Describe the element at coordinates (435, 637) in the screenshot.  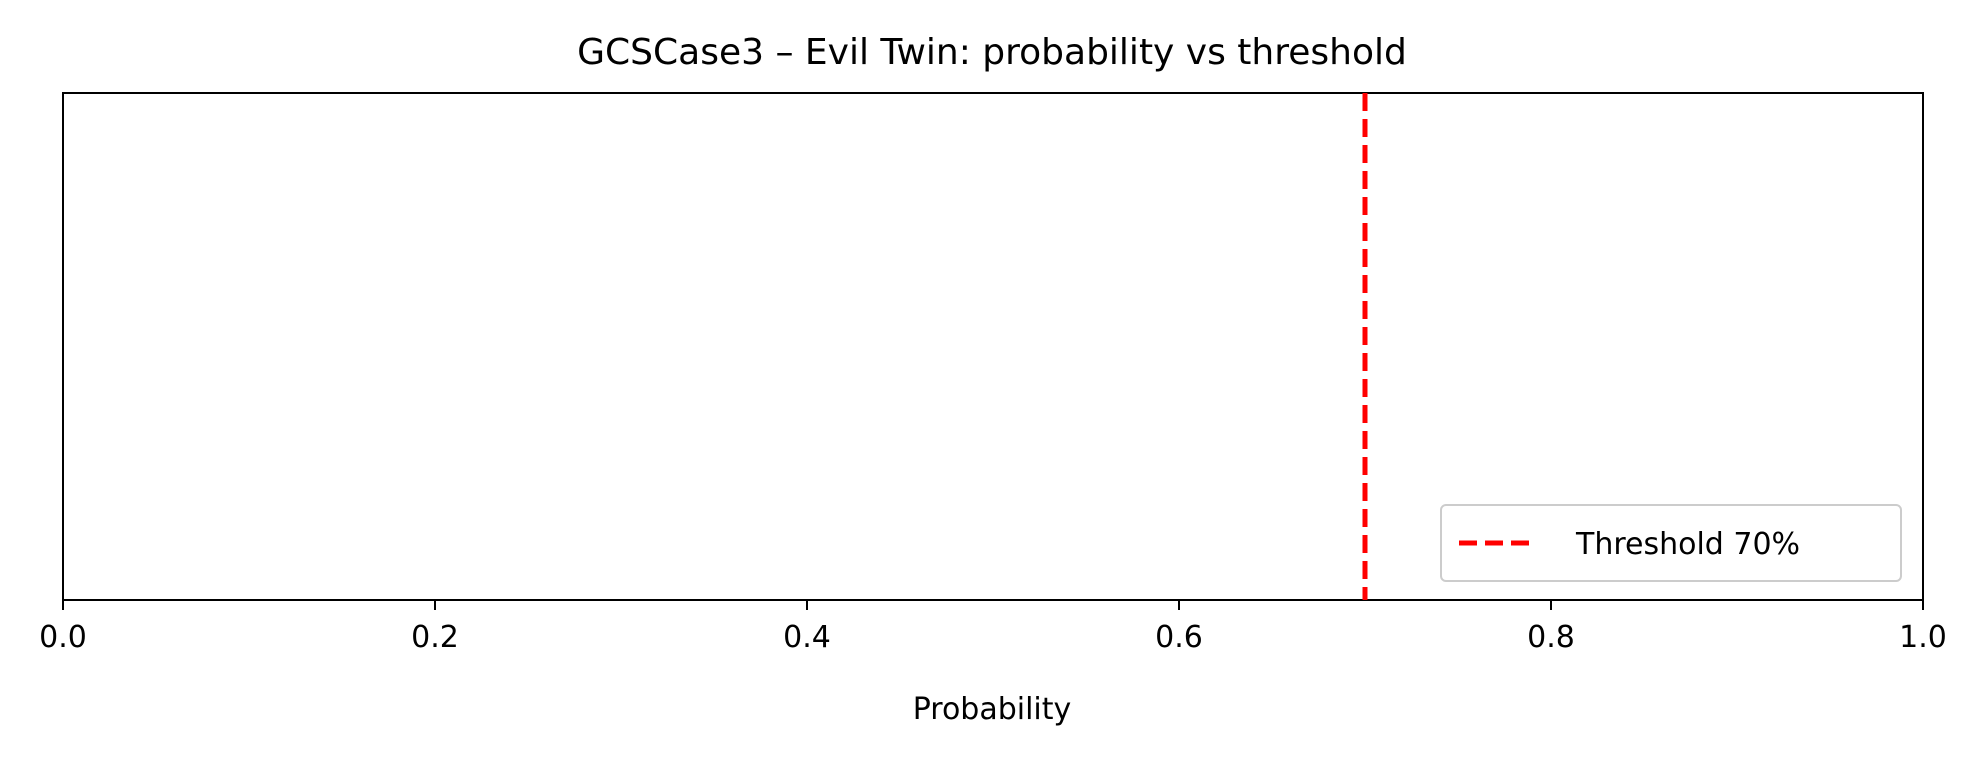
I see `x-tick-label: 0.2` at that location.